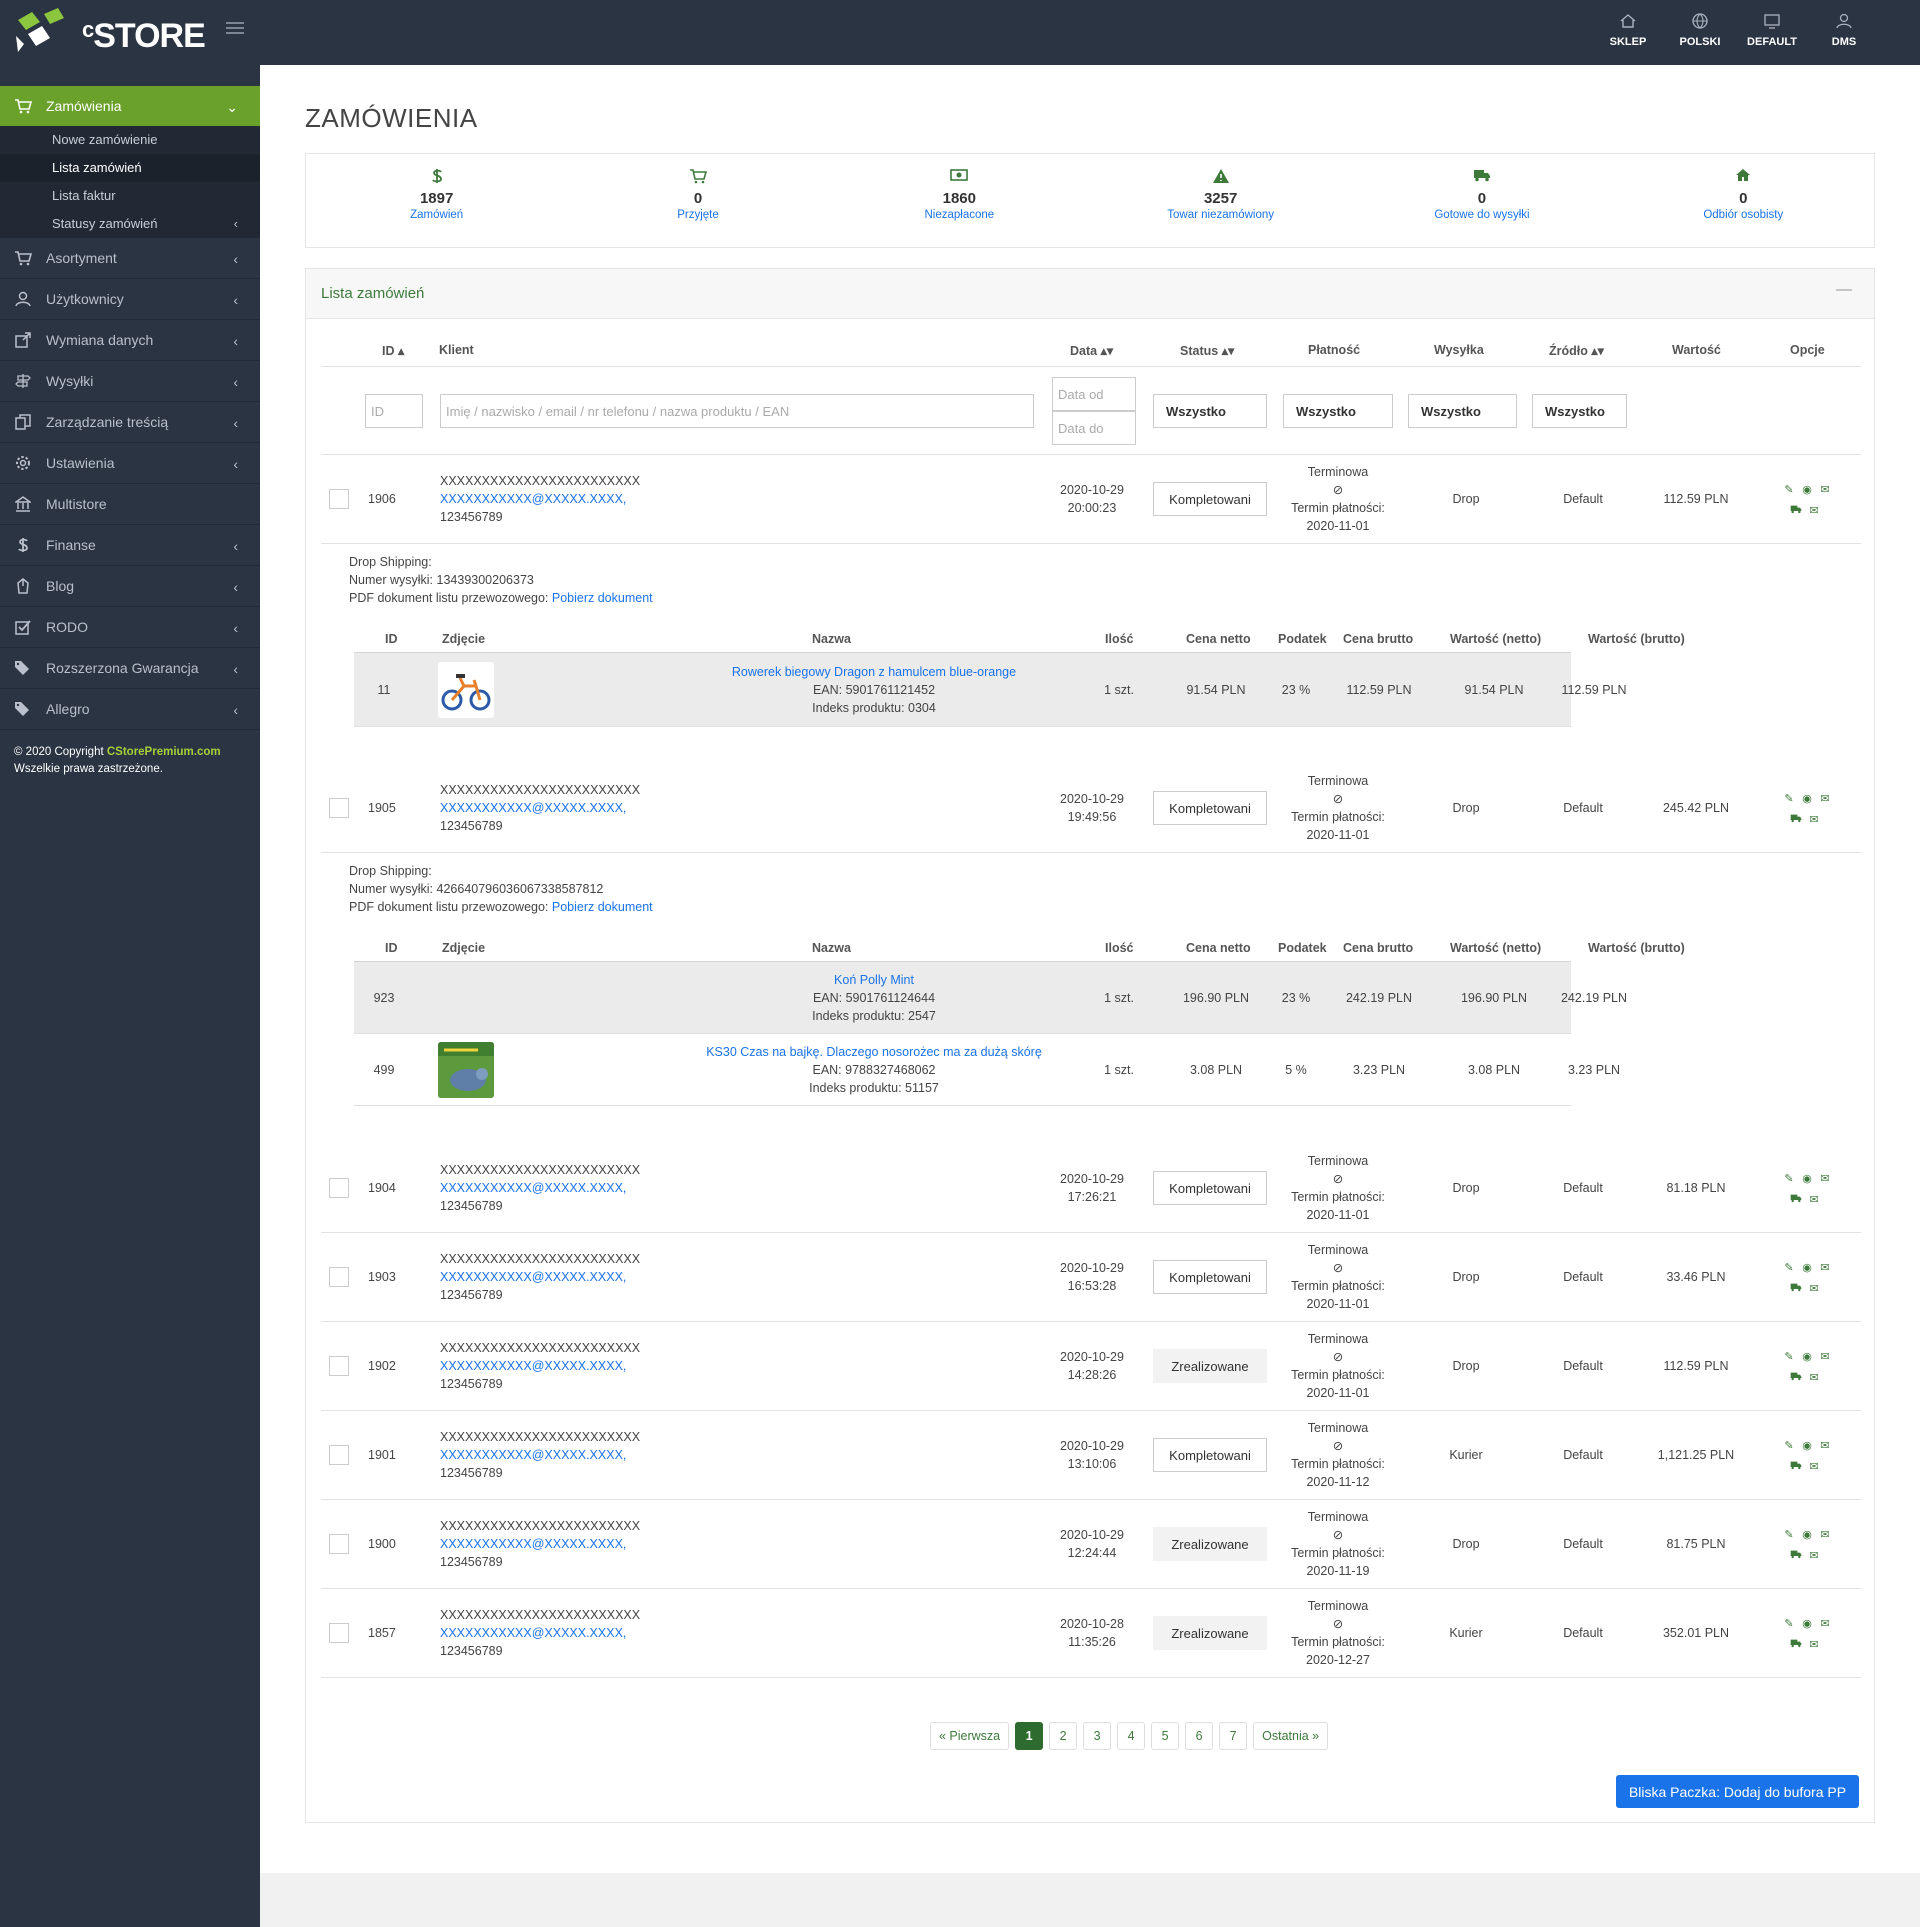  What do you see at coordinates (235, 29) in the screenshot?
I see `menu-toggle-icon` at bounding box center [235, 29].